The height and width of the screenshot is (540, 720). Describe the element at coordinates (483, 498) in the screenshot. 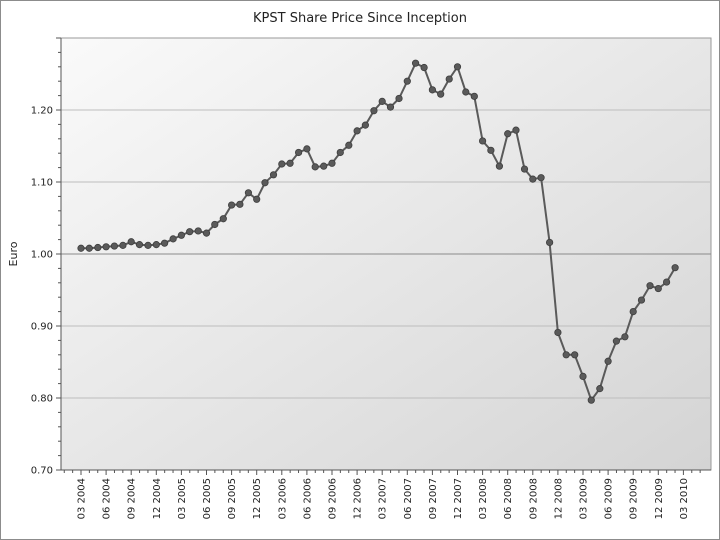

I see `x-tick-label: 03 2008` at that location.